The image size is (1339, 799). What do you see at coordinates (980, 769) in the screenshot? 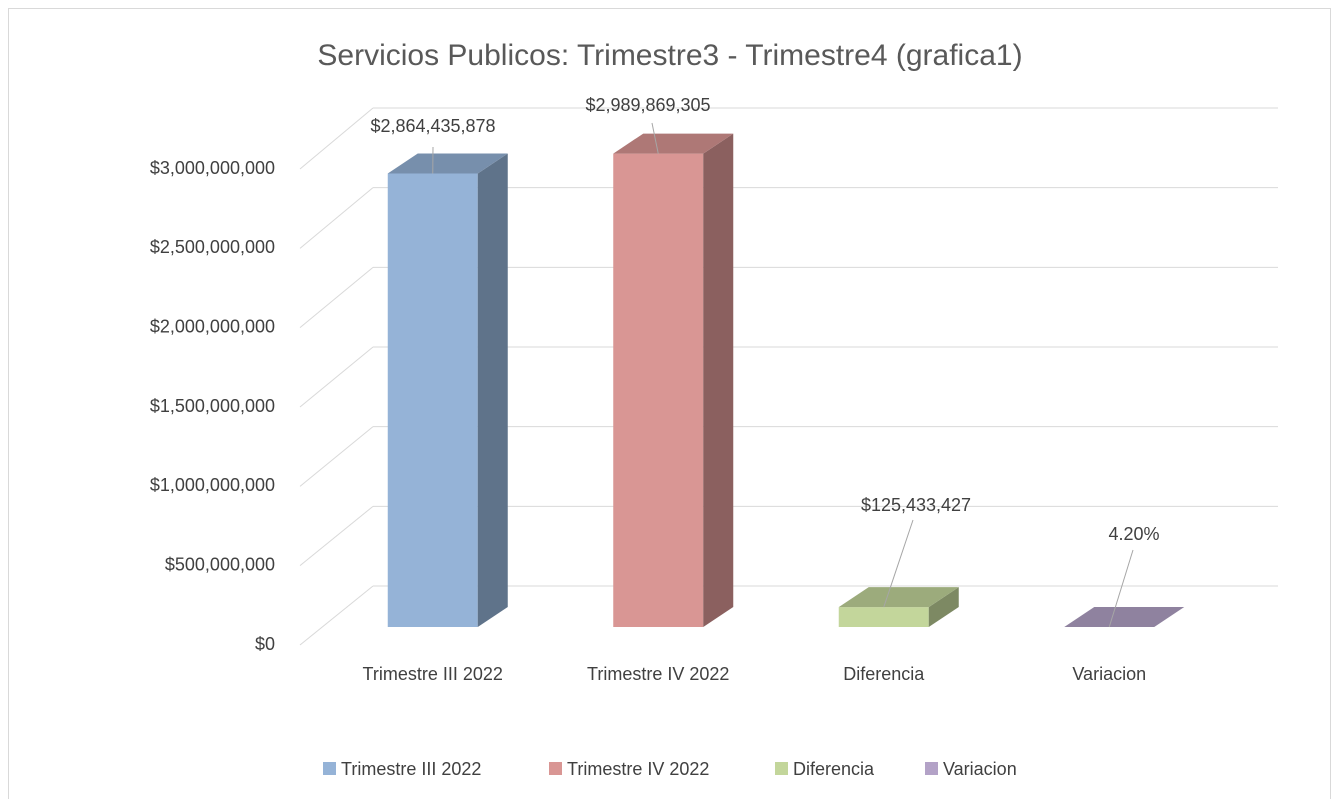
I see `legend-label: Variacion` at bounding box center [980, 769].